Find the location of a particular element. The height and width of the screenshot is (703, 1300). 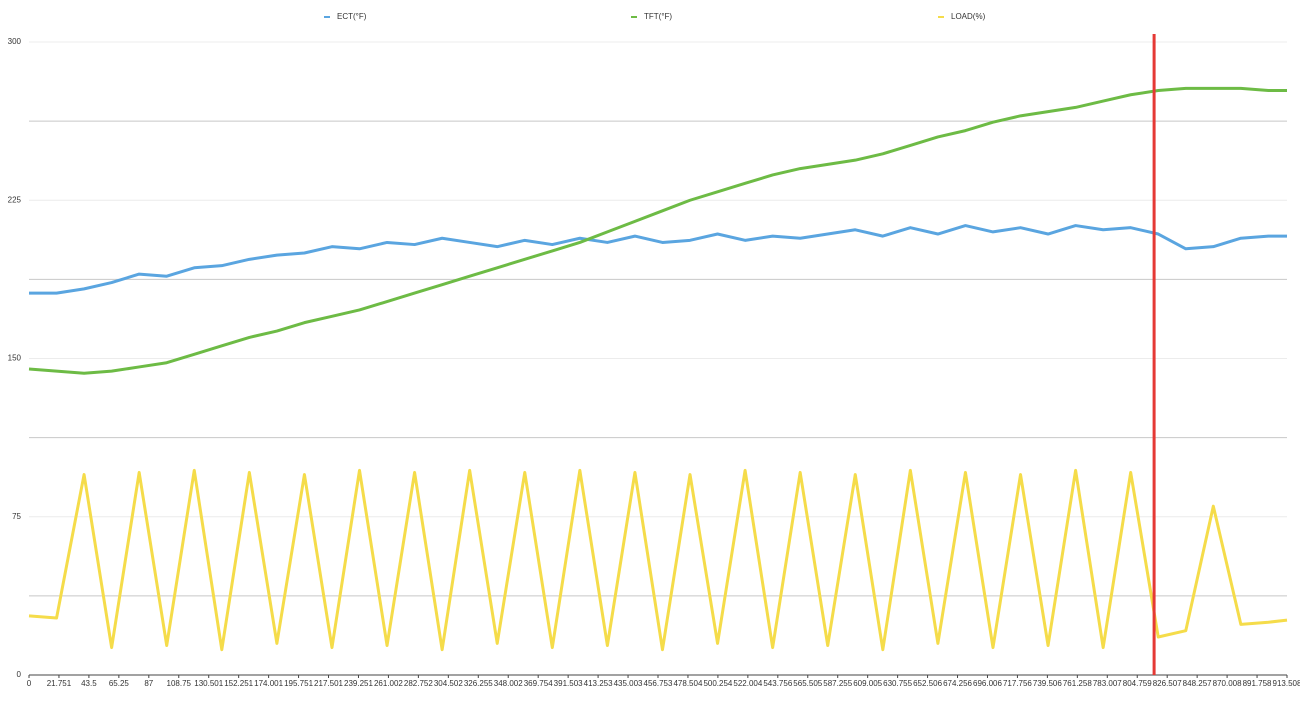

x-tick-label: 870.008 is located at coordinates (1227, 683).